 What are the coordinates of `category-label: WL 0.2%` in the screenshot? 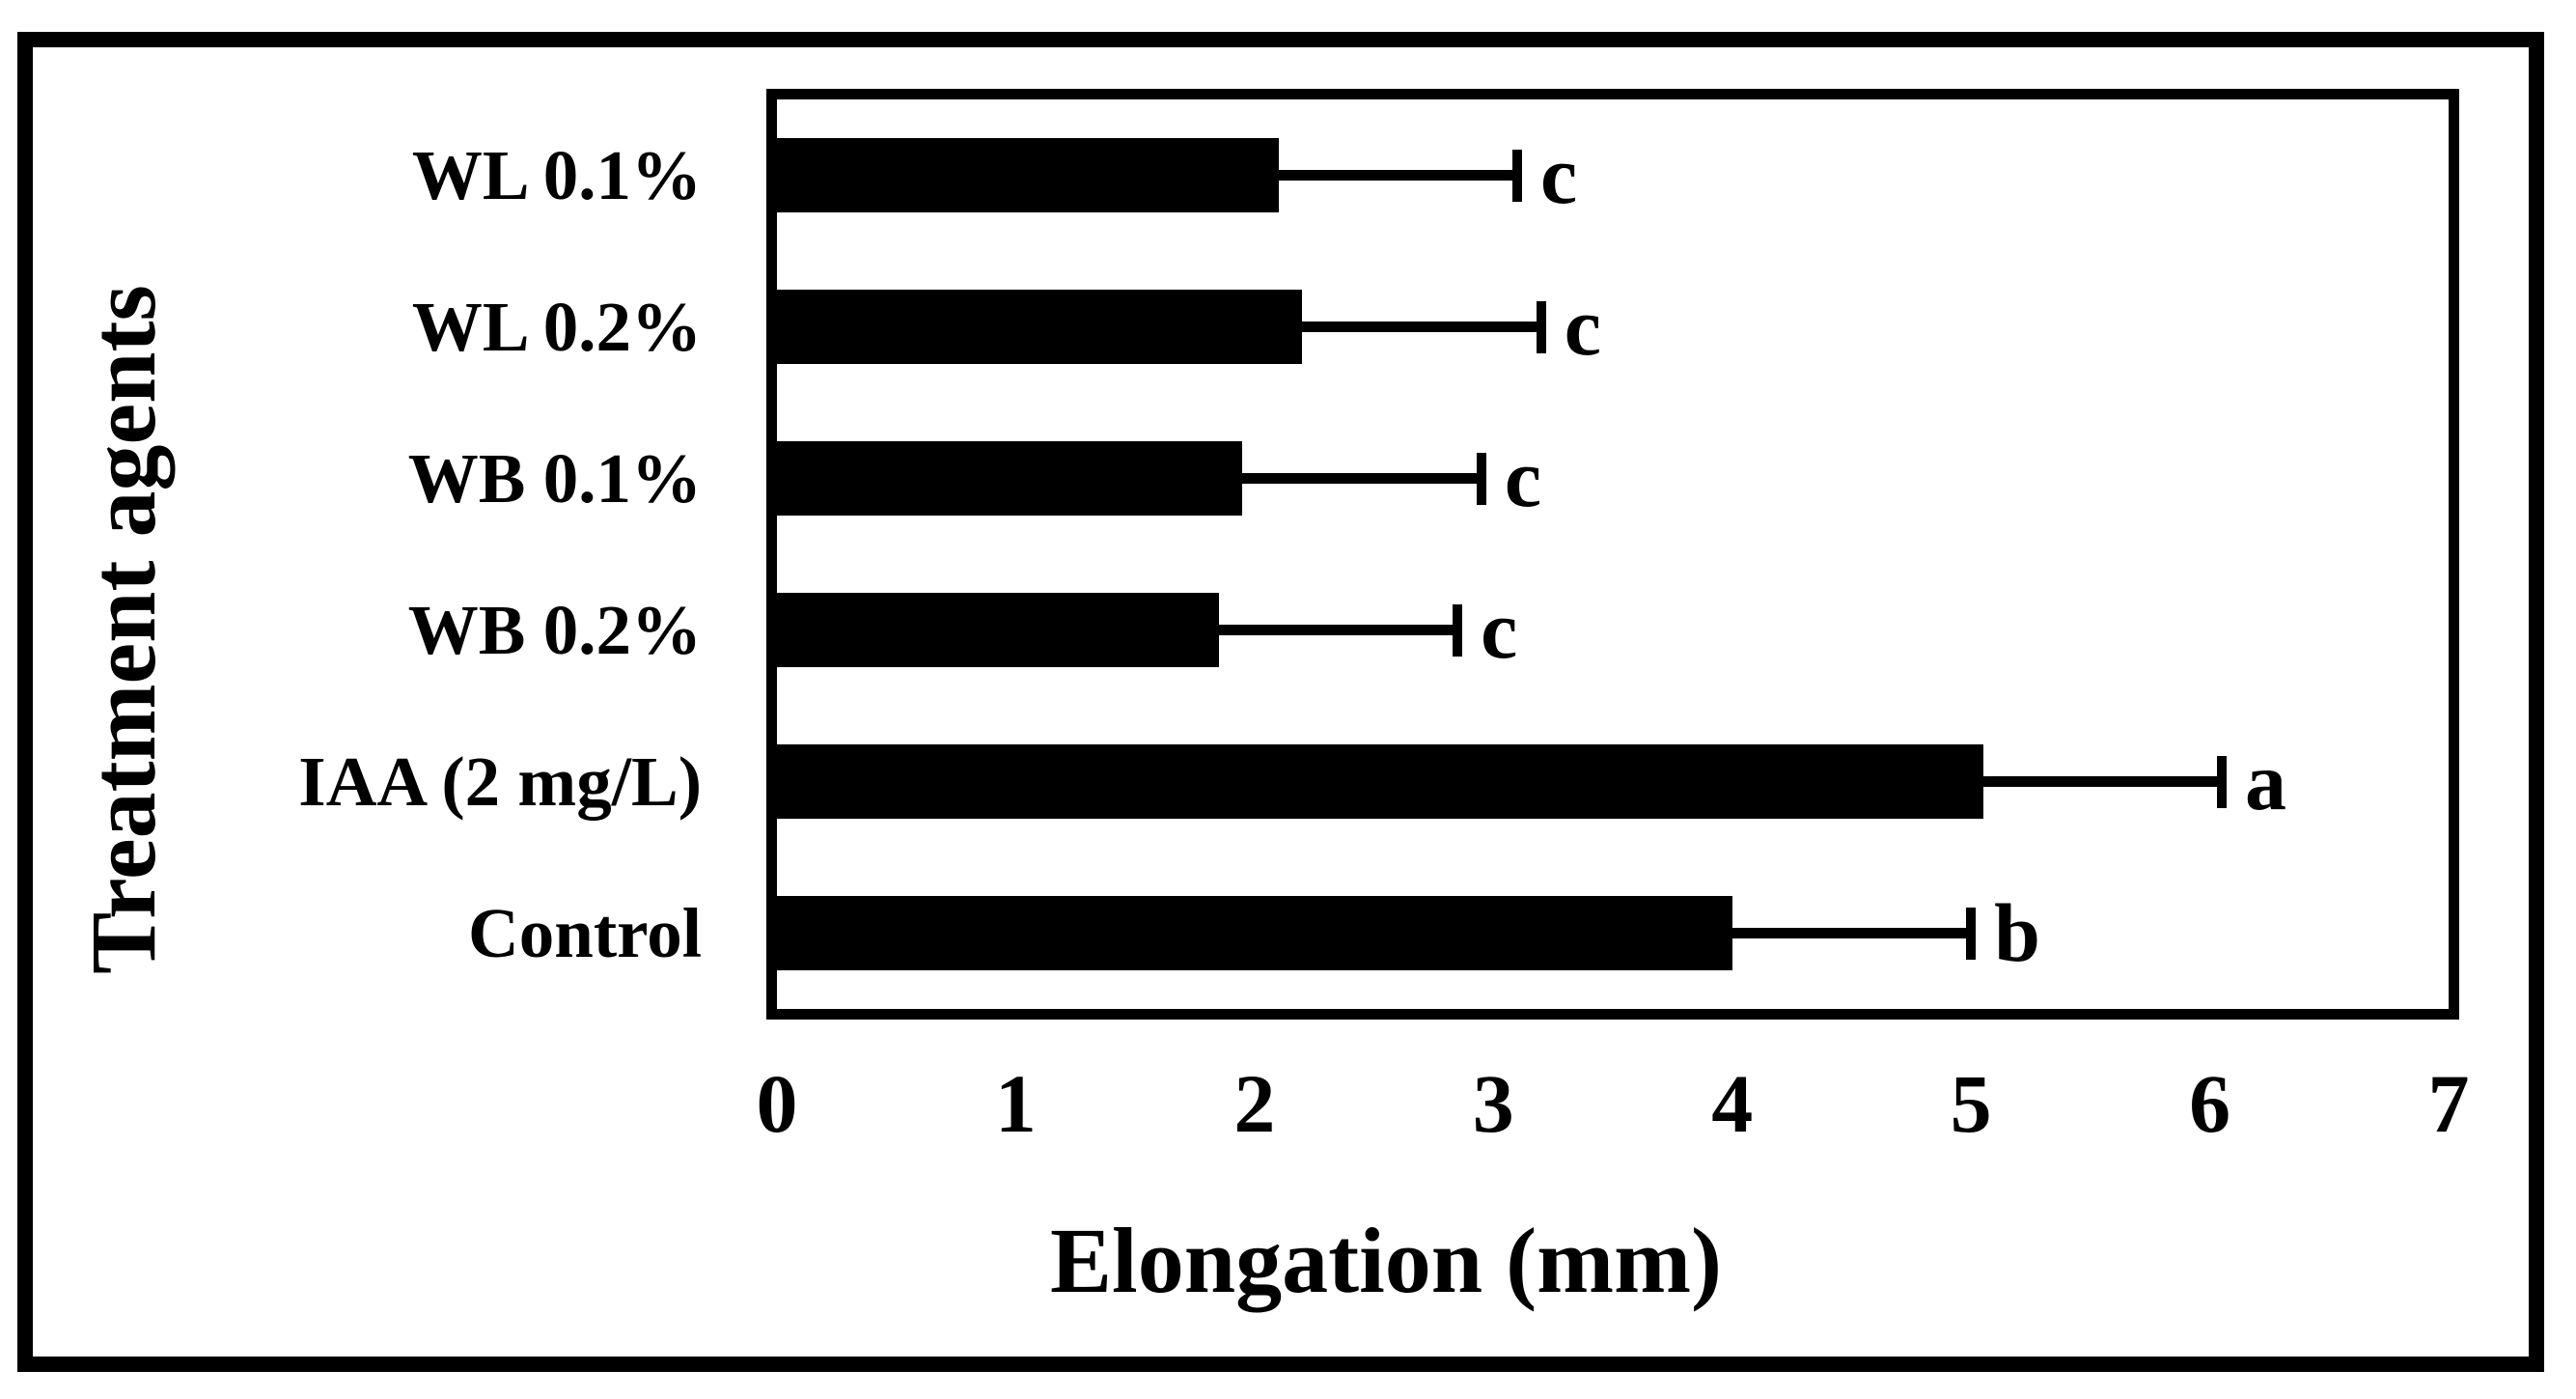 It's located at (556, 326).